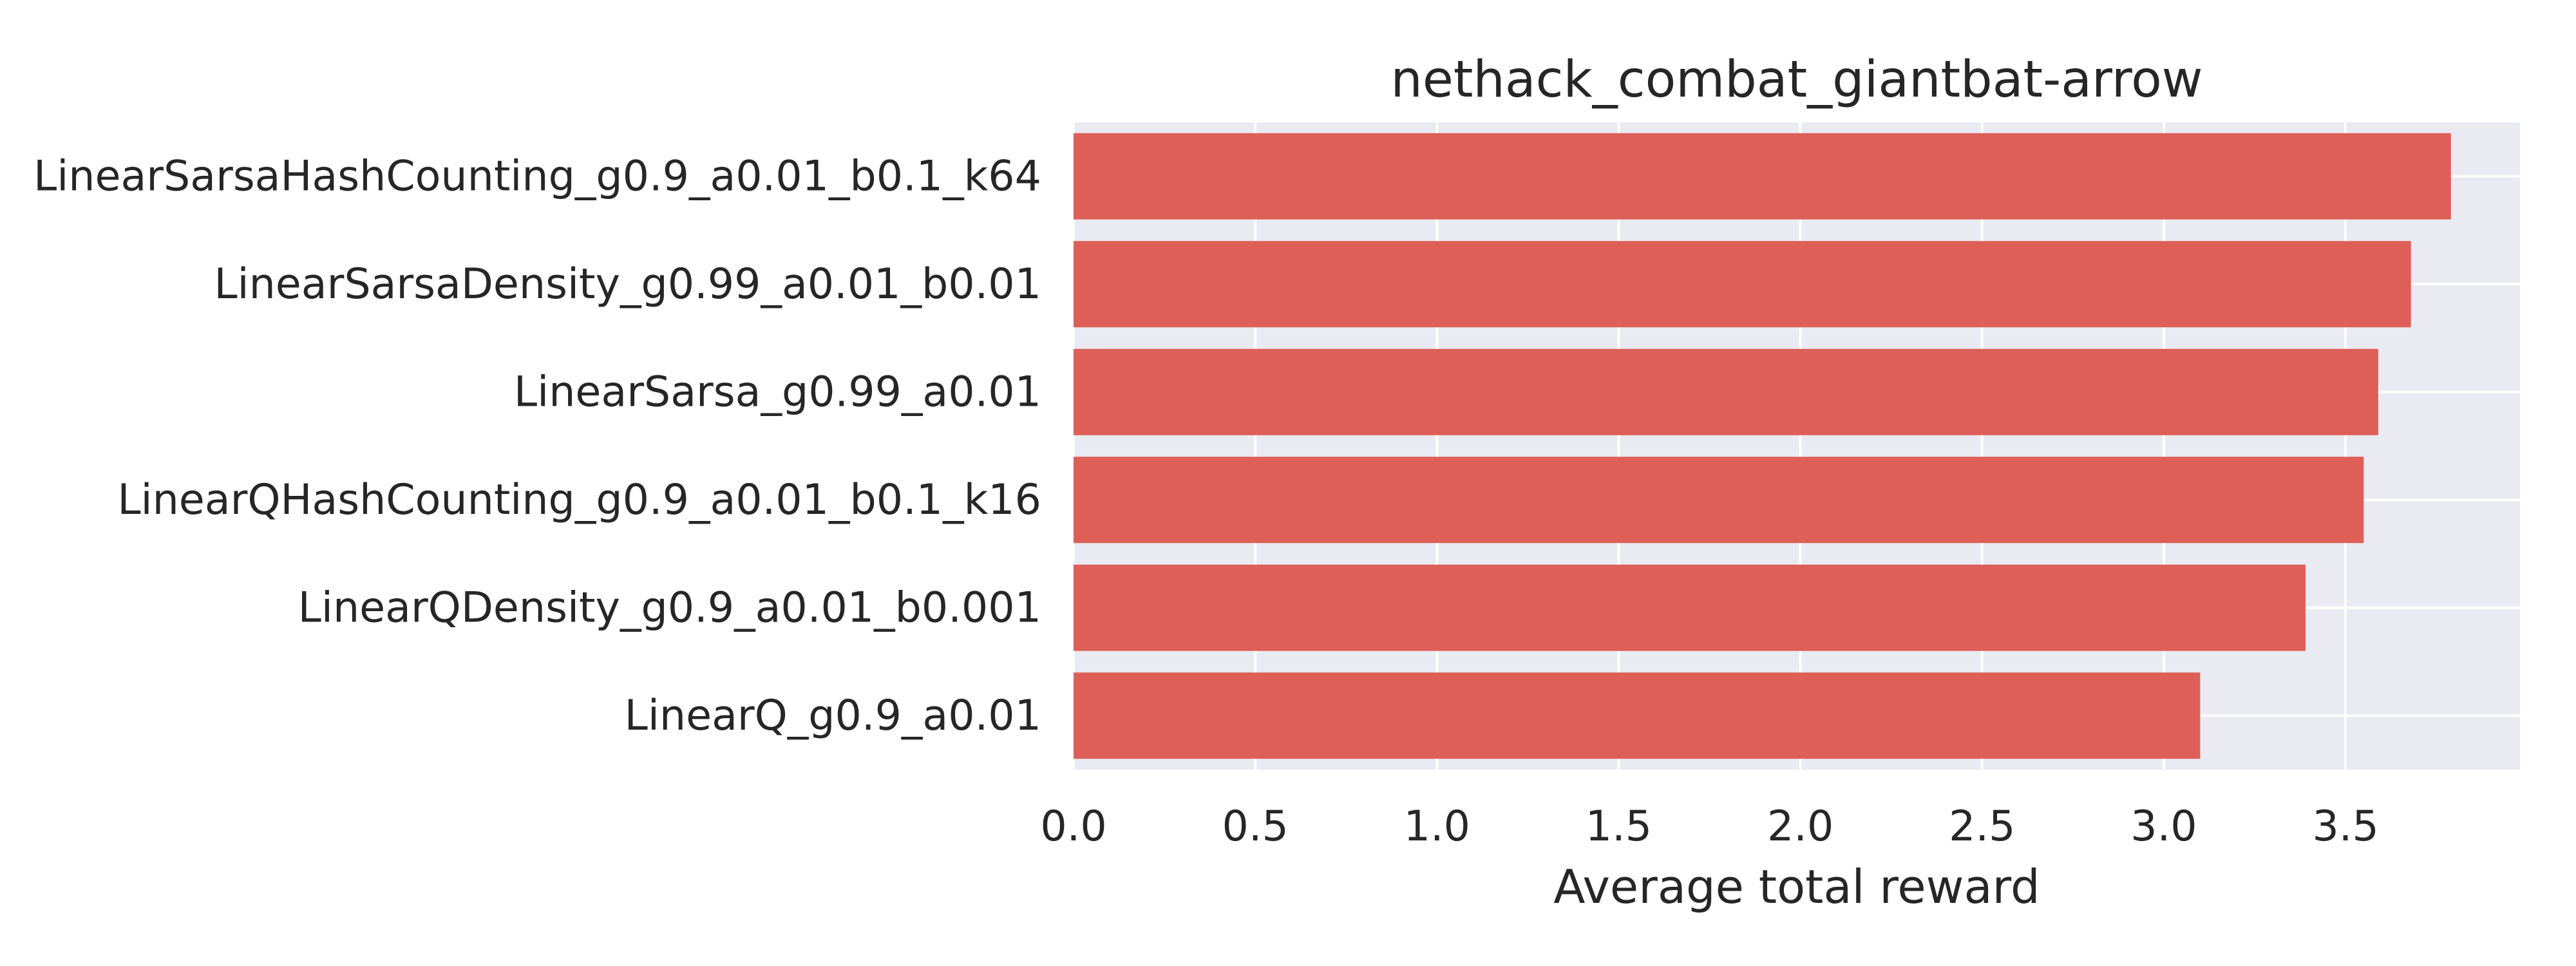 This screenshot has height=966, width=2576. I want to click on x-tick-label: 2.0, so click(1800, 826).